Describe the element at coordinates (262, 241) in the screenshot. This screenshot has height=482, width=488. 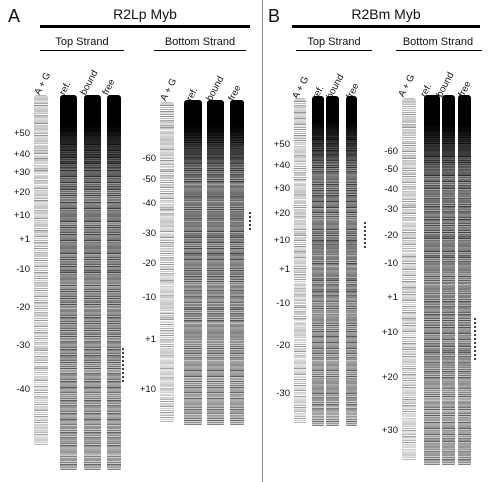
I see `panel-divider` at that location.